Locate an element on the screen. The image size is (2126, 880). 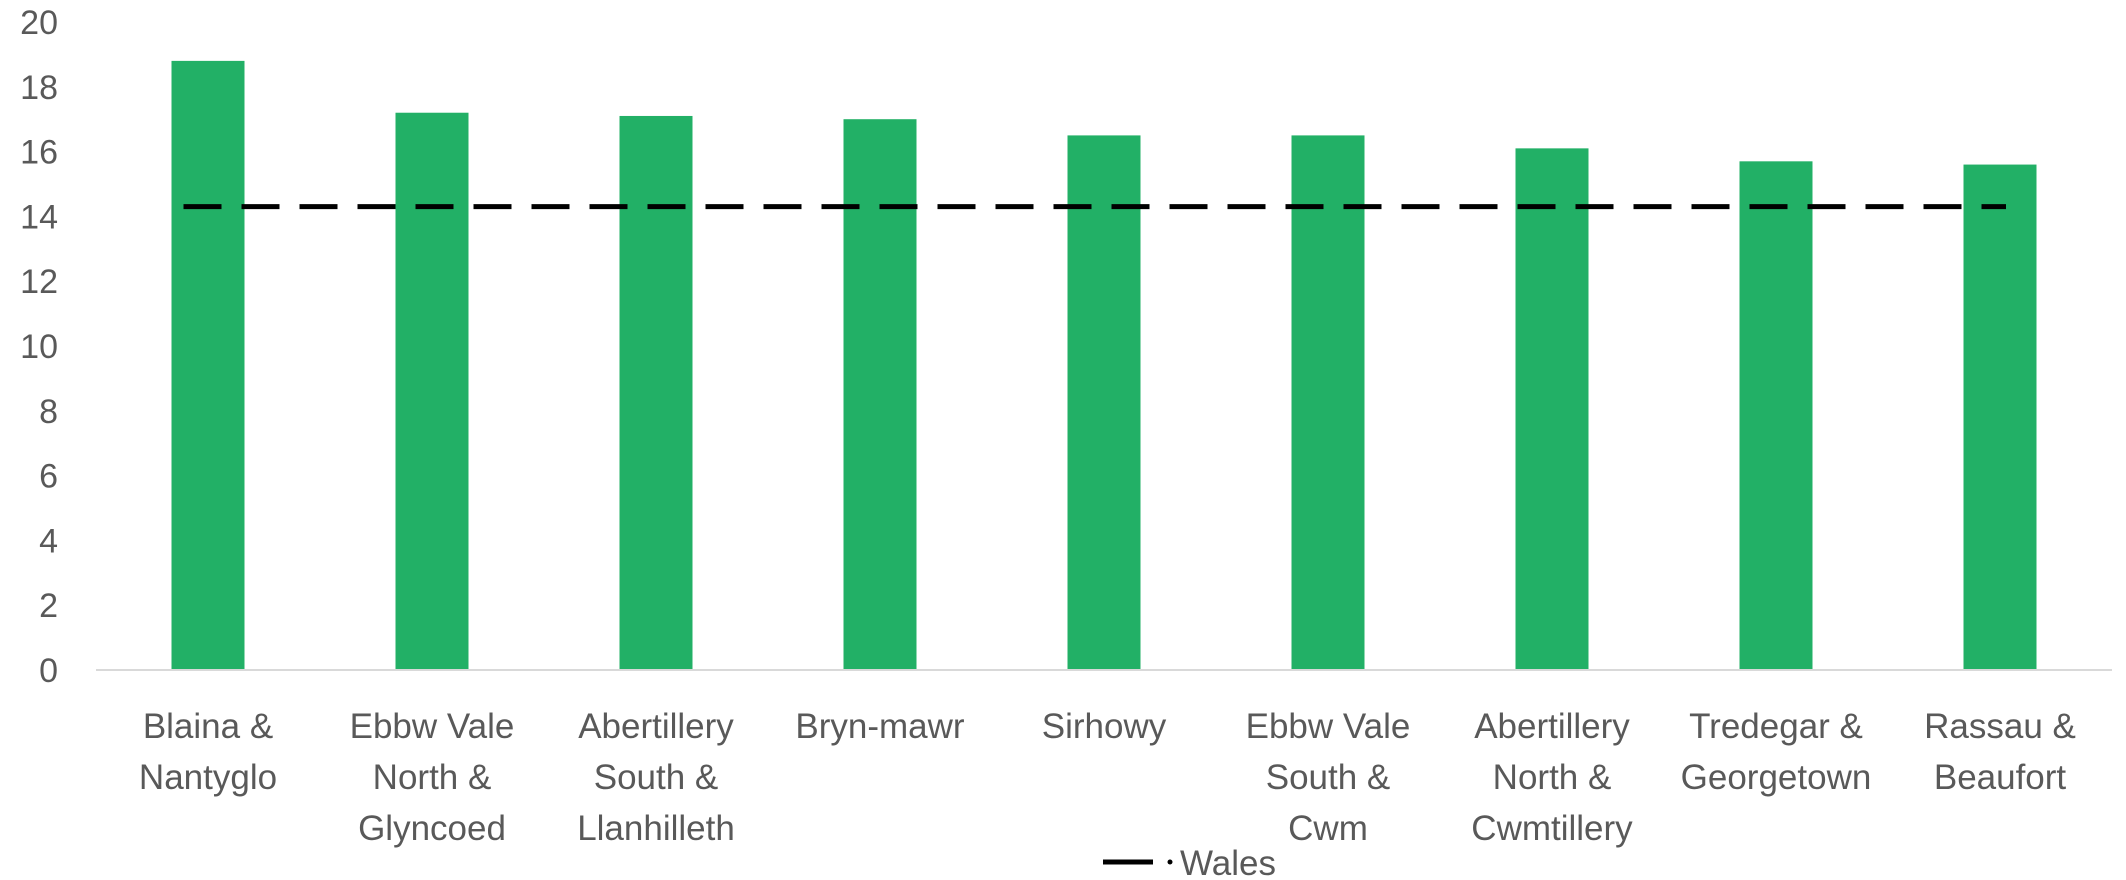
x-category-label-line: Georgetown is located at coordinates (1776, 777).